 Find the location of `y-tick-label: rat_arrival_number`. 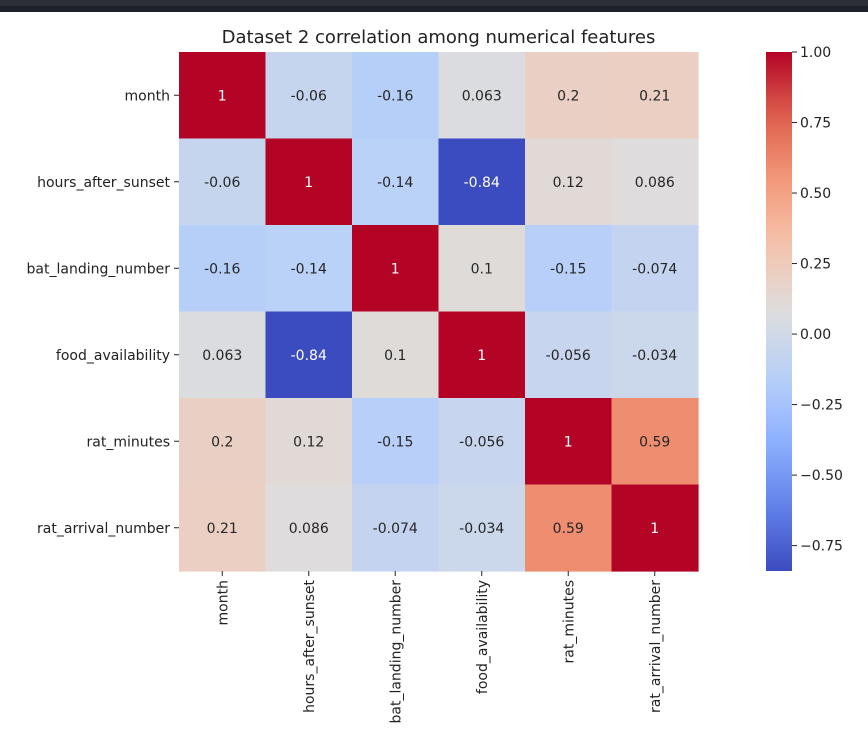

y-tick-label: rat_arrival_number is located at coordinates (103, 529).